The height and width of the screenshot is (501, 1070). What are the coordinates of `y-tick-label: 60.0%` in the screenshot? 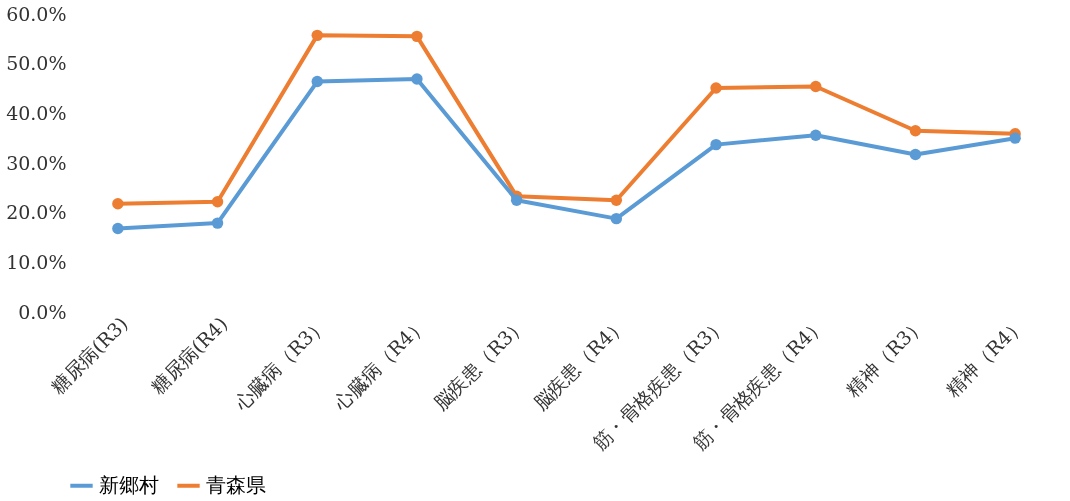 It's located at (36, 13).